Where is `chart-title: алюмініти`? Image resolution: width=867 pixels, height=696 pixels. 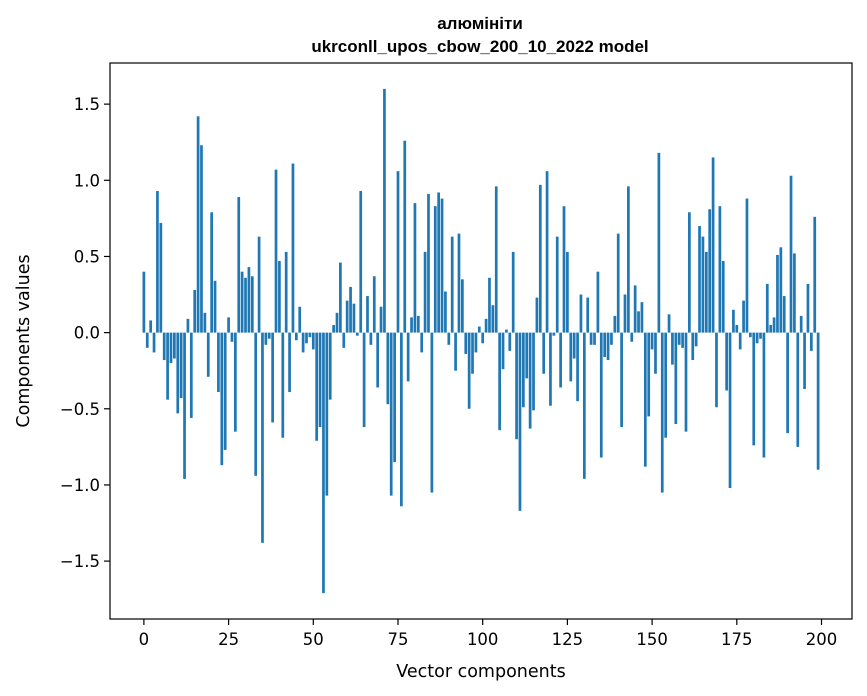
chart-title: алюмініти is located at coordinates (480, 23).